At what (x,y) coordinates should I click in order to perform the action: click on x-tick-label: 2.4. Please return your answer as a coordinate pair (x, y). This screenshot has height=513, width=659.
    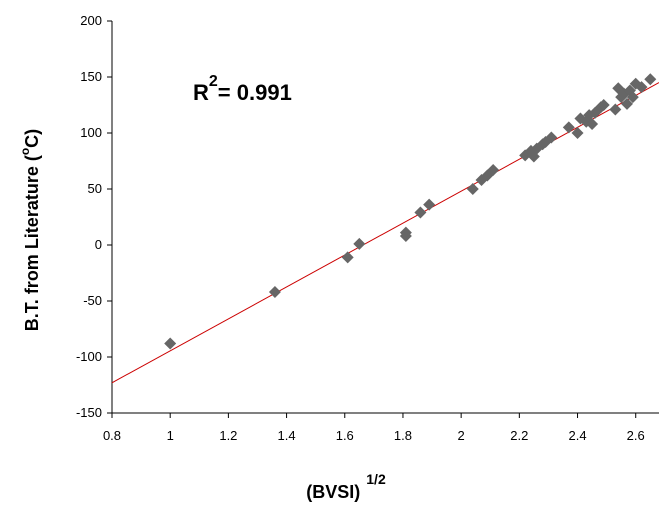
    Looking at the image, I should click on (577, 435).